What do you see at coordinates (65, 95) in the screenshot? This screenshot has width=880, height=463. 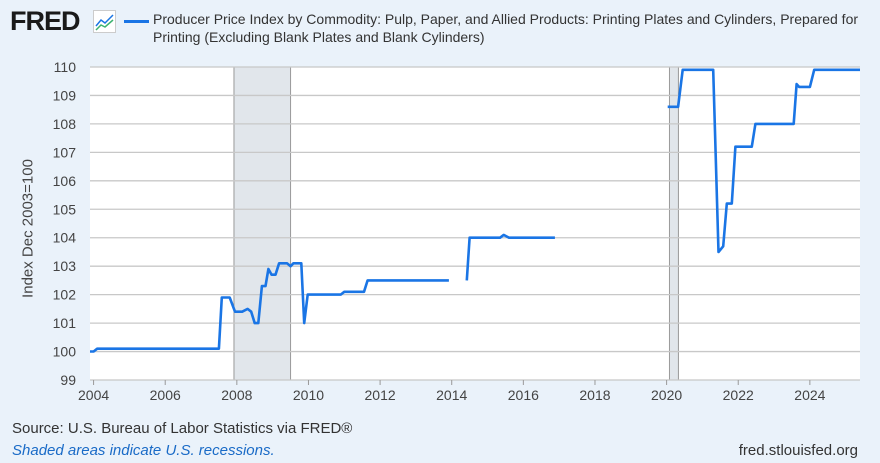 I see `y-tick-label: 109` at bounding box center [65, 95].